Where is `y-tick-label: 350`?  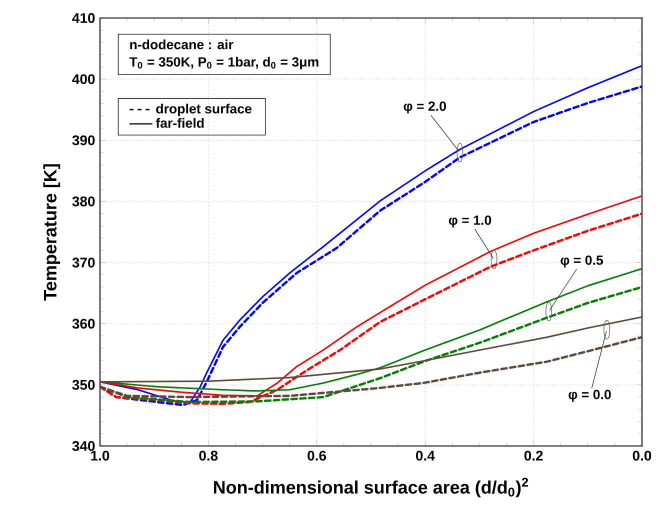 y-tick-label: 350 is located at coordinates (83, 385).